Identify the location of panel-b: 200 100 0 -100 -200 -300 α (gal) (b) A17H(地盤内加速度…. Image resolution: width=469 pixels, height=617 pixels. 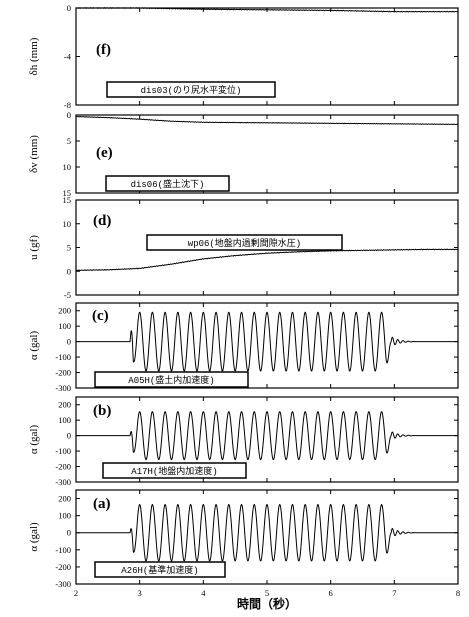
(243, 441).